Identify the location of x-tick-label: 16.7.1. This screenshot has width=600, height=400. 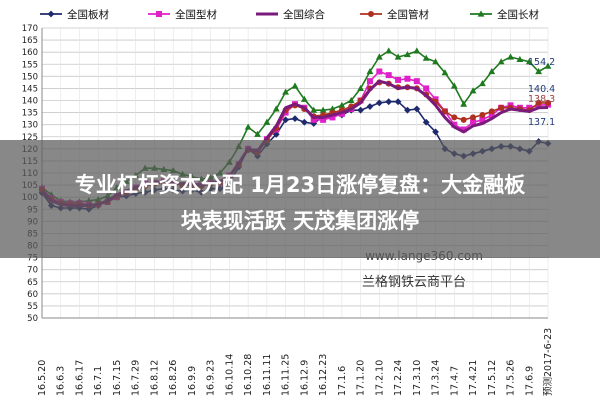
(98, 381).